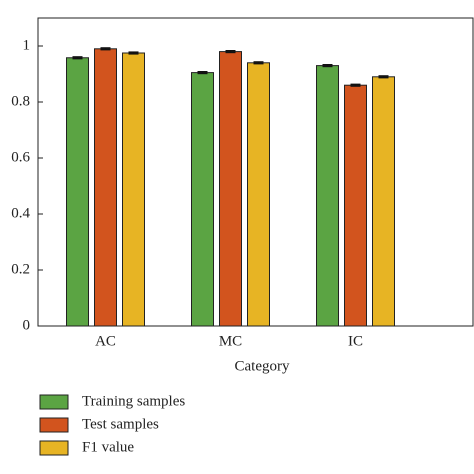 Image resolution: width=474 pixels, height=474 pixels. What do you see at coordinates (27, 45) in the screenshot?
I see `y-tick-label: 1` at bounding box center [27, 45].